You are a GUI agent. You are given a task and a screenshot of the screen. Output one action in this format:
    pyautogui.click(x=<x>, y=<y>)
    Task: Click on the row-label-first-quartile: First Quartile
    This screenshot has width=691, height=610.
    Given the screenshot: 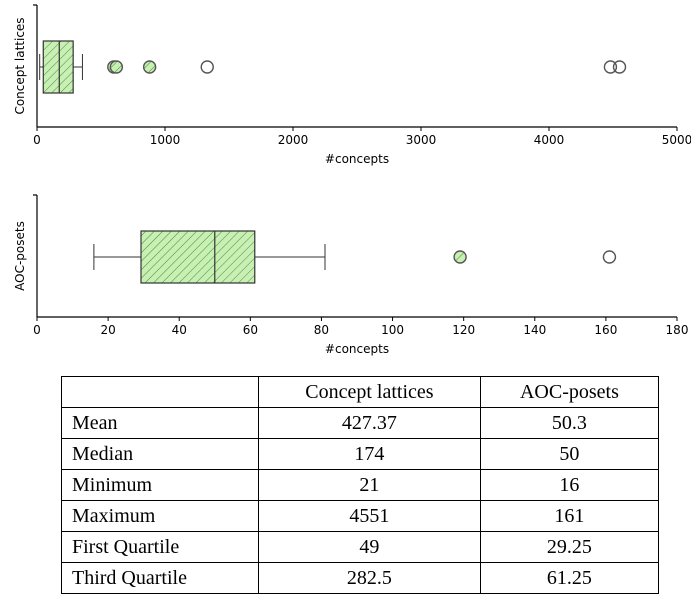 What is the action you would take?
    pyautogui.click(x=160, y=547)
    